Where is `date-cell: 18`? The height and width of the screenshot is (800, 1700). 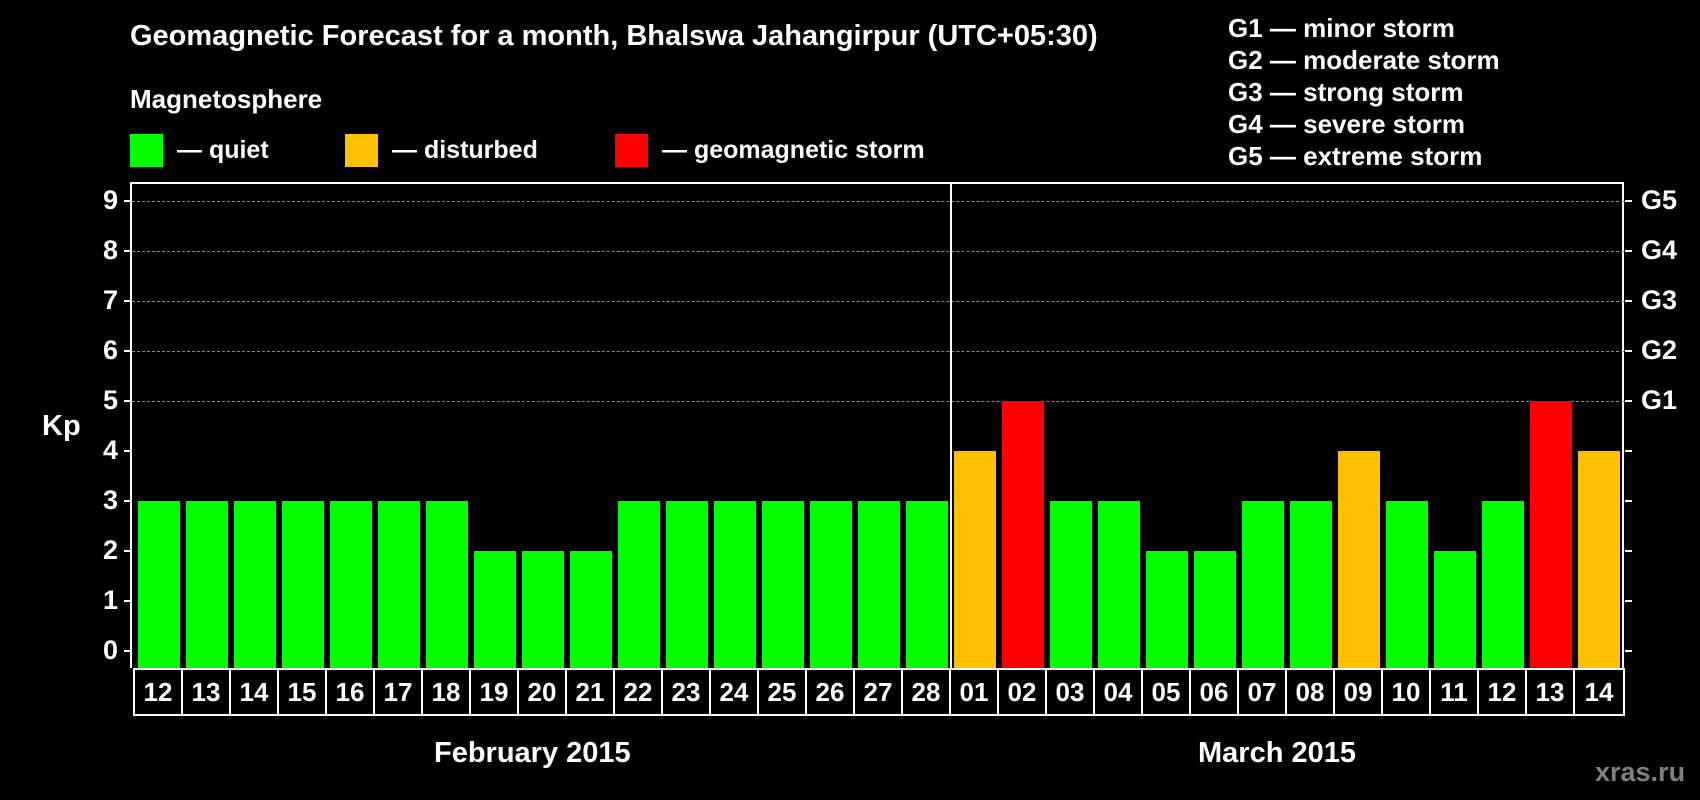 date-cell: 18 is located at coordinates (447, 692).